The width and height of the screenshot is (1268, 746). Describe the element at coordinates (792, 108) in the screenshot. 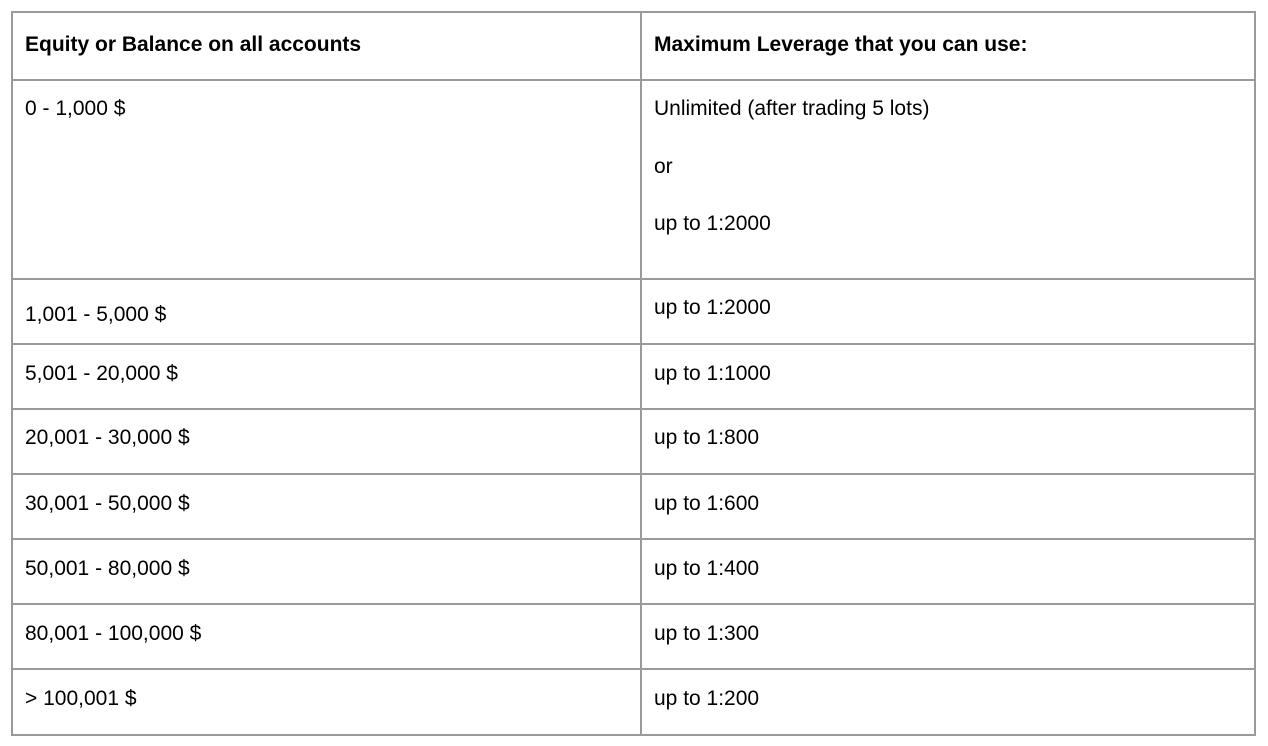

I see `leverage-line: Unlimited (after trading 5 lots)` at that location.